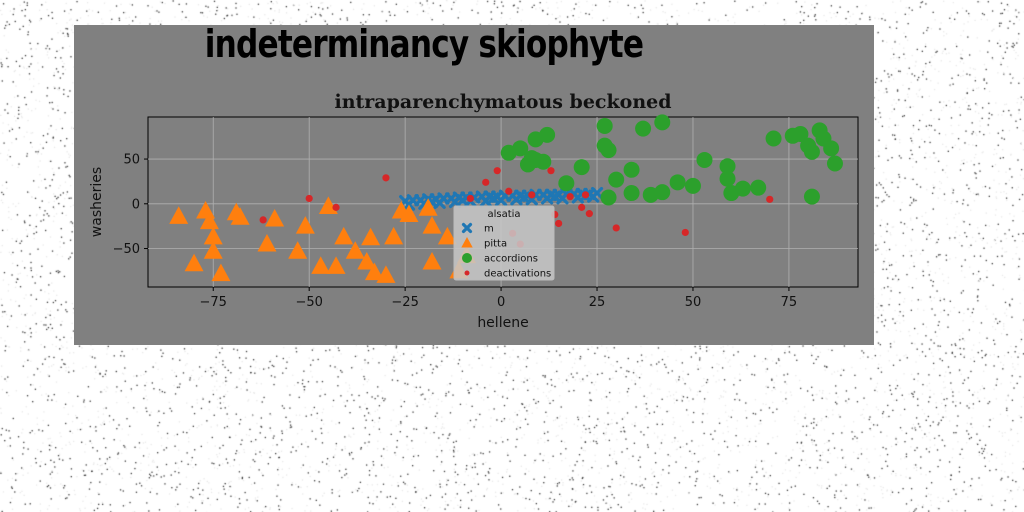 This screenshot has height=512, width=1024. Describe the element at coordinates (671, 160) in the screenshot. I see `series-accordions` at that location.